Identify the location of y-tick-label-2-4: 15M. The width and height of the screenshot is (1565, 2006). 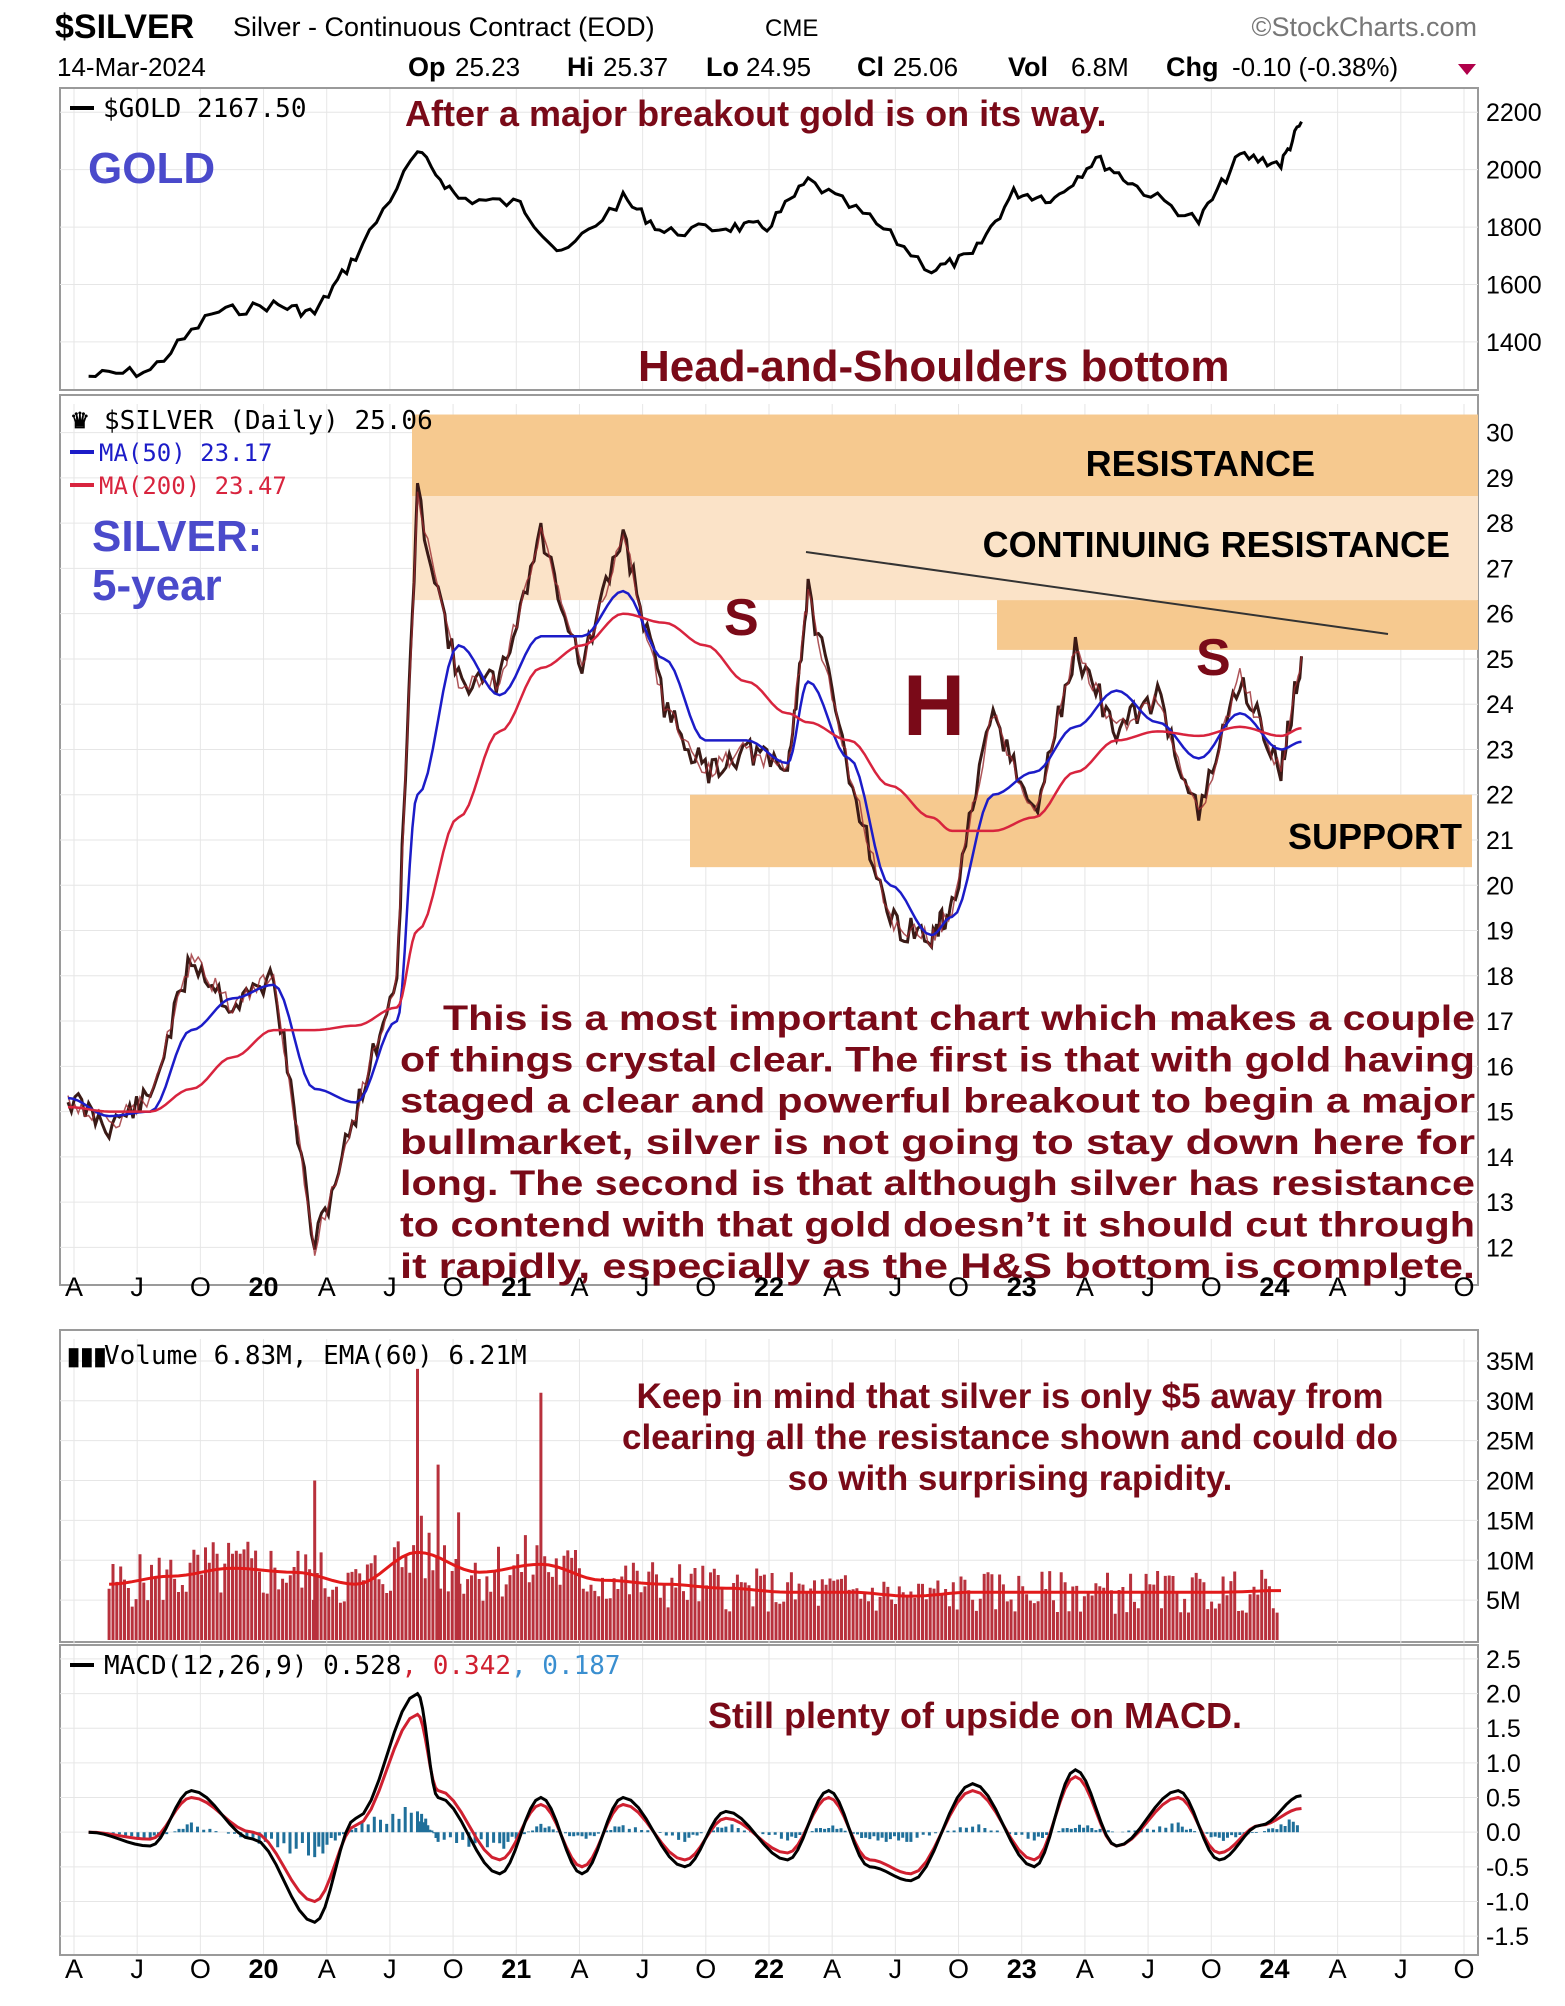
(1510, 1521).